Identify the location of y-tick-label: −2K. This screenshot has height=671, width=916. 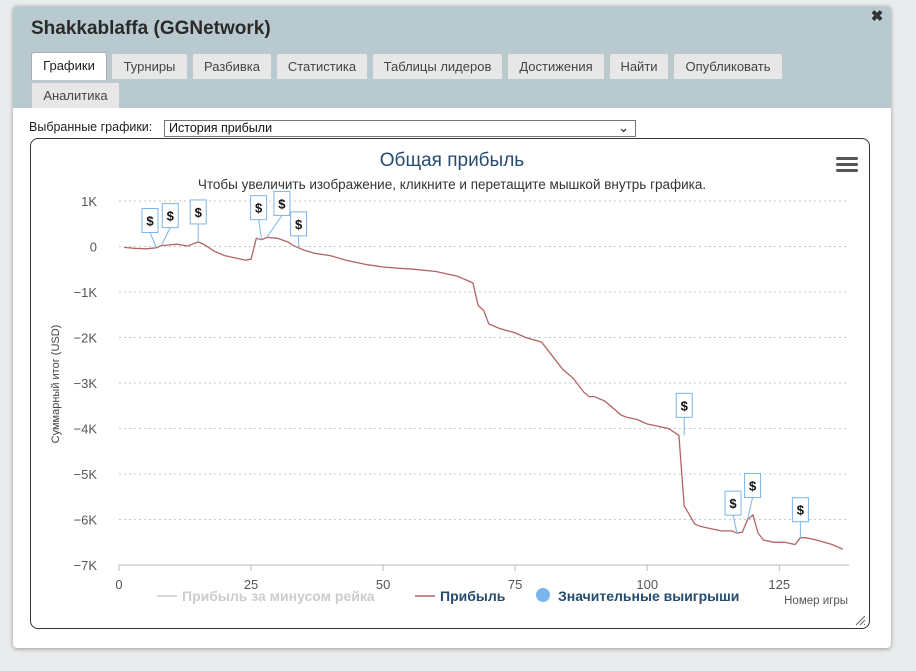
(86, 338).